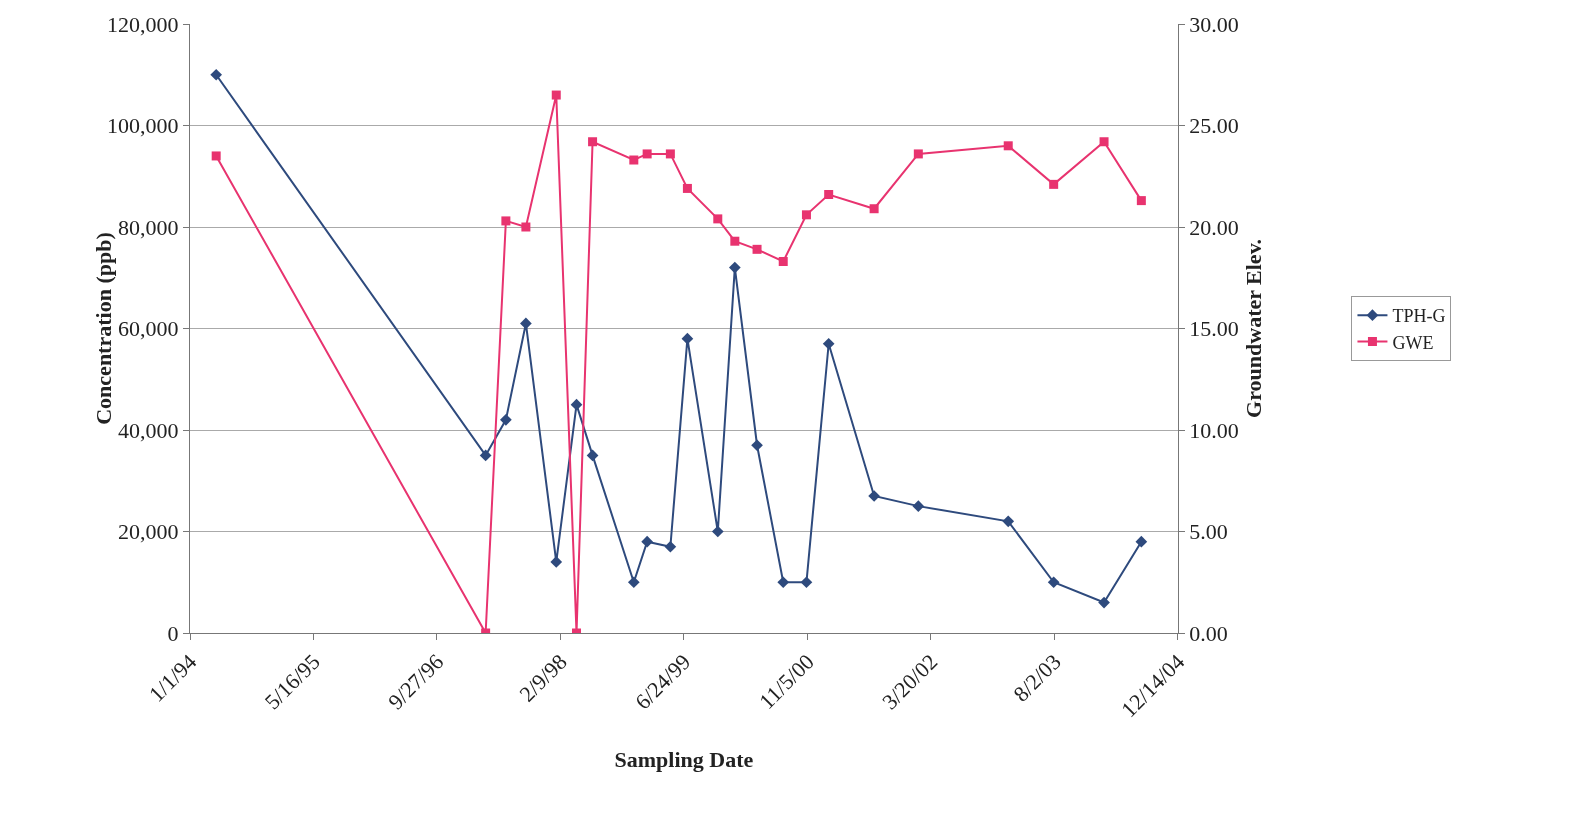 The width and height of the screenshot is (1585, 813). Describe the element at coordinates (148, 227) in the screenshot. I see `y-tick-label: 80,000` at that location.